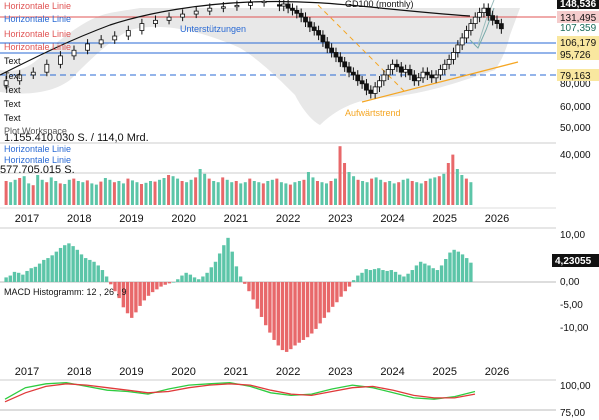  I want to click on overlay-label-9: Text, so click(12, 118).